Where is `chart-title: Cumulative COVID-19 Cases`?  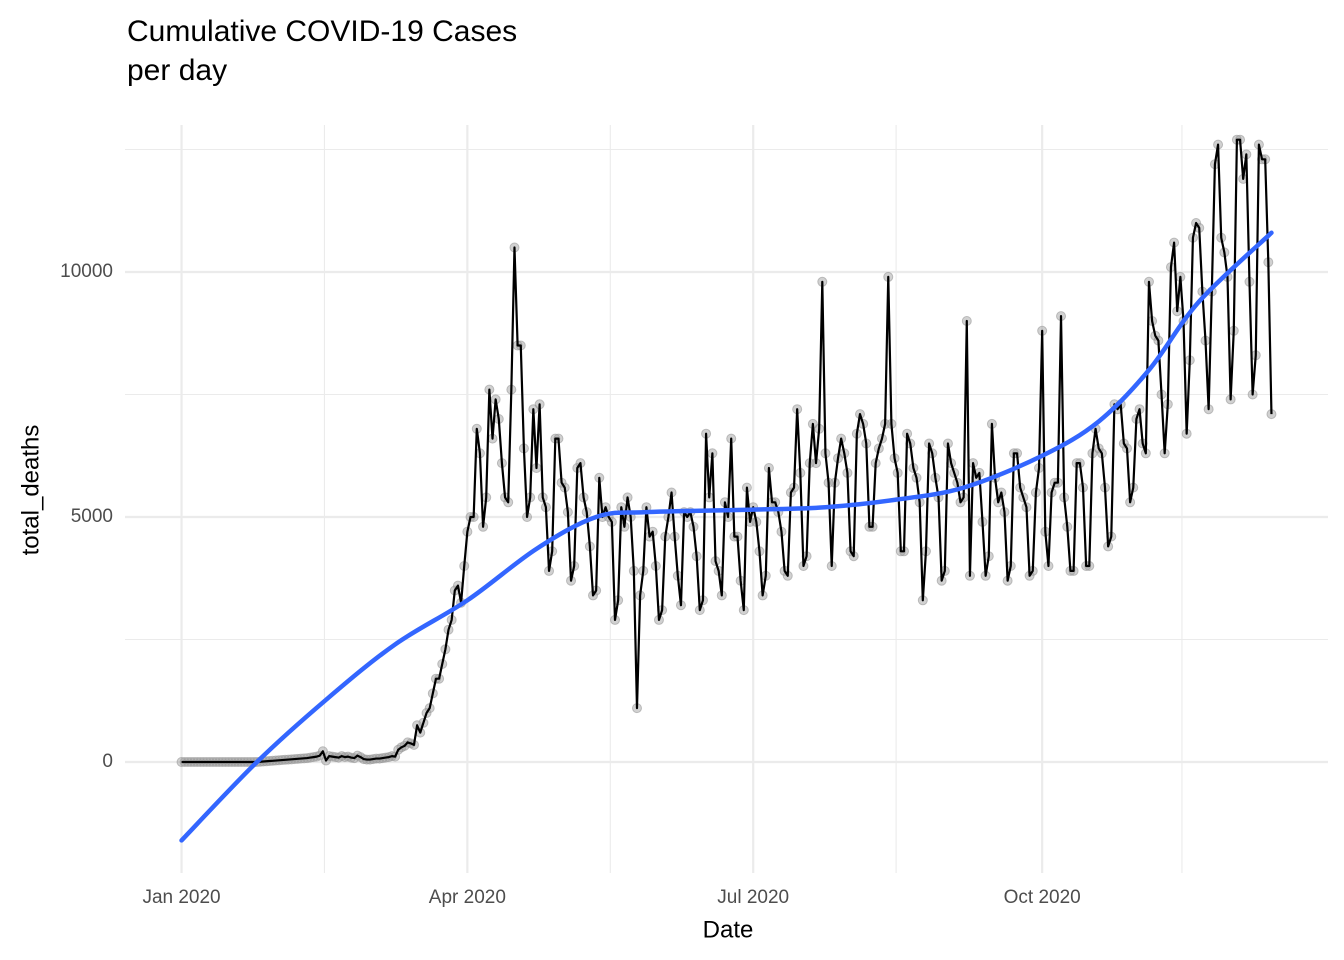
chart-title: Cumulative COVID-19 Cases is located at coordinates (322, 31).